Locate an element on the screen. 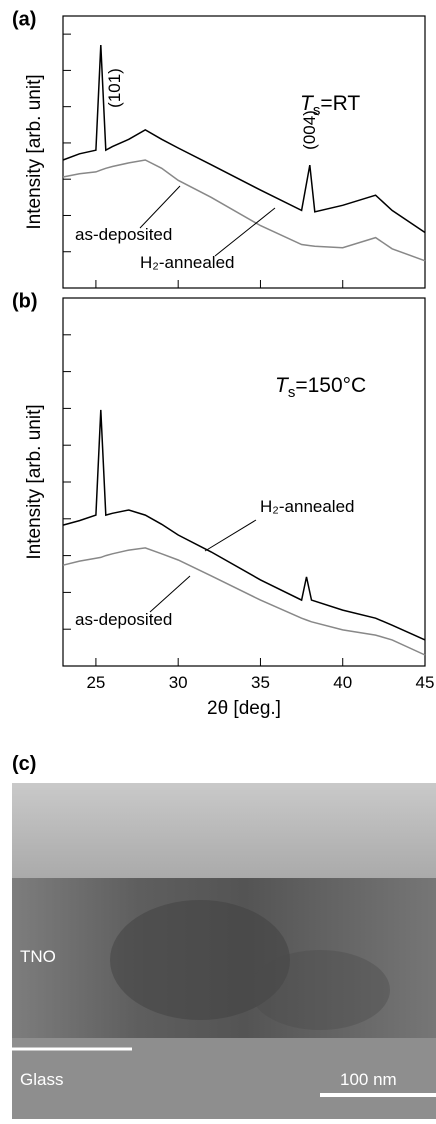 The image size is (436, 1124). condition-label: Ts=RT is located at coordinates (330, 105).